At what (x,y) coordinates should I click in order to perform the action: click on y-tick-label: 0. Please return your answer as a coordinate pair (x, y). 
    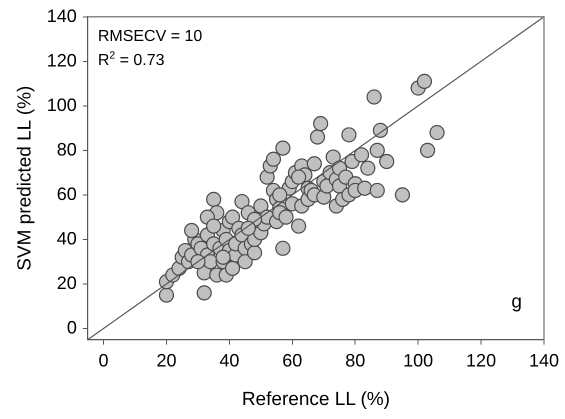
    Looking at the image, I should click on (71, 327).